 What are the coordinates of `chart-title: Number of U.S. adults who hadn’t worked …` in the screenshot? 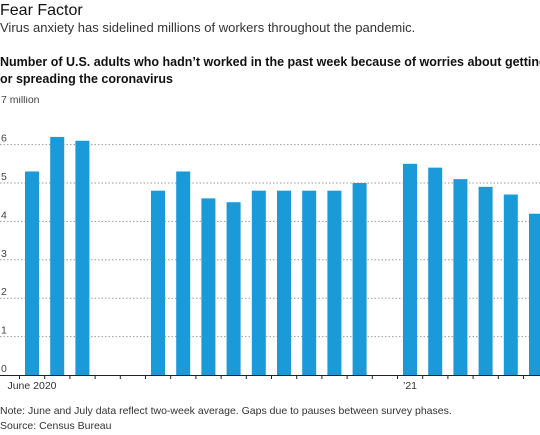 It's located at (270, 71).